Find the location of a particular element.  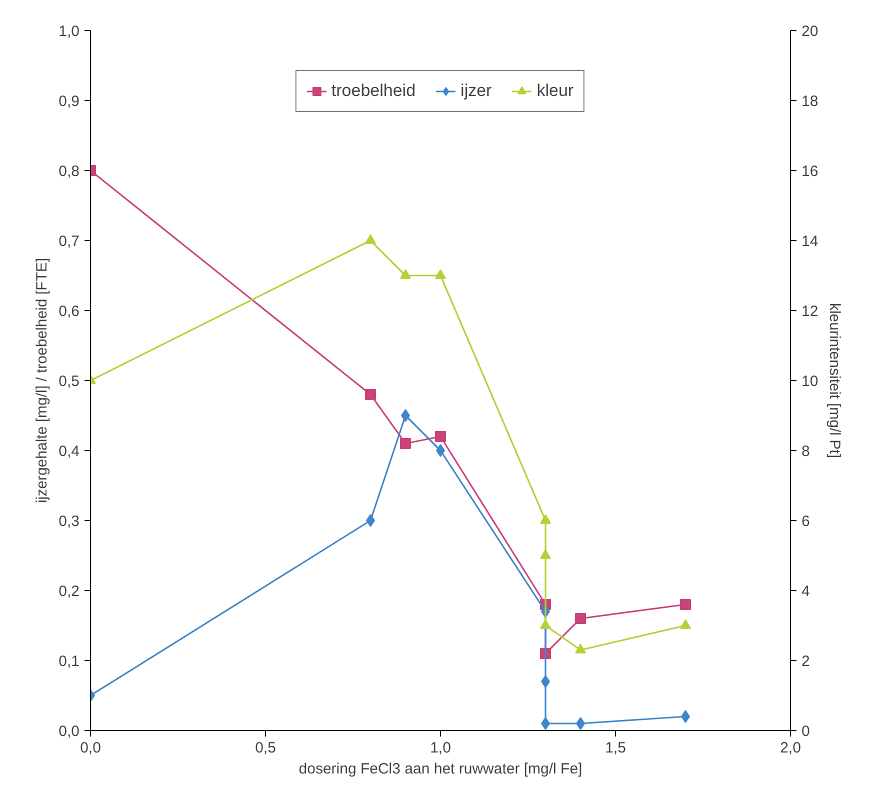

y2-tick-label: 4 is located at coordinates (806, 591).